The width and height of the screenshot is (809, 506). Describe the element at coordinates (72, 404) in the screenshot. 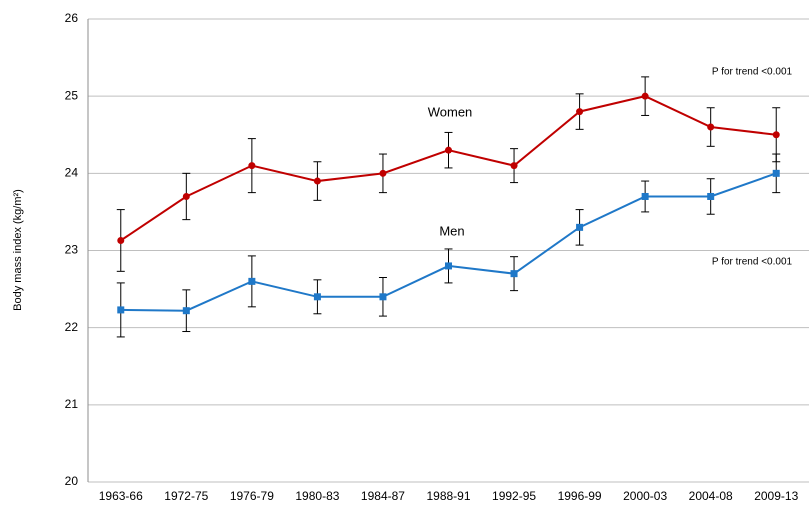

I see `y-tick-label: 21` at that location.